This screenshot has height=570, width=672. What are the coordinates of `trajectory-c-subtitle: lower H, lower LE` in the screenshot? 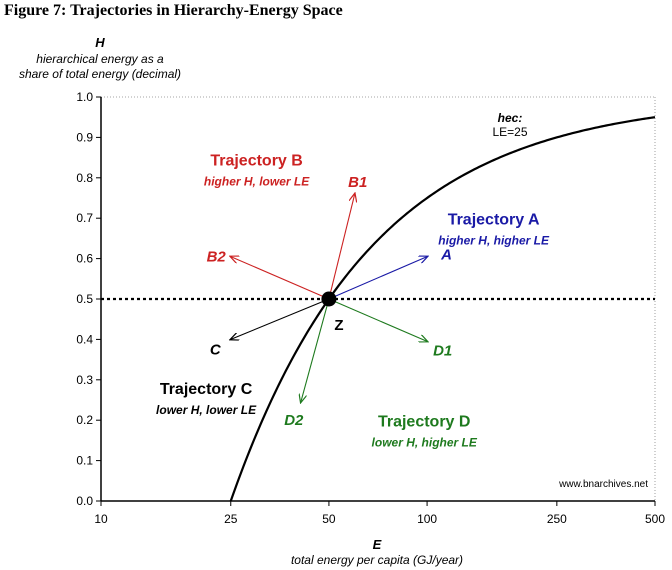 It's located at (206, 410).